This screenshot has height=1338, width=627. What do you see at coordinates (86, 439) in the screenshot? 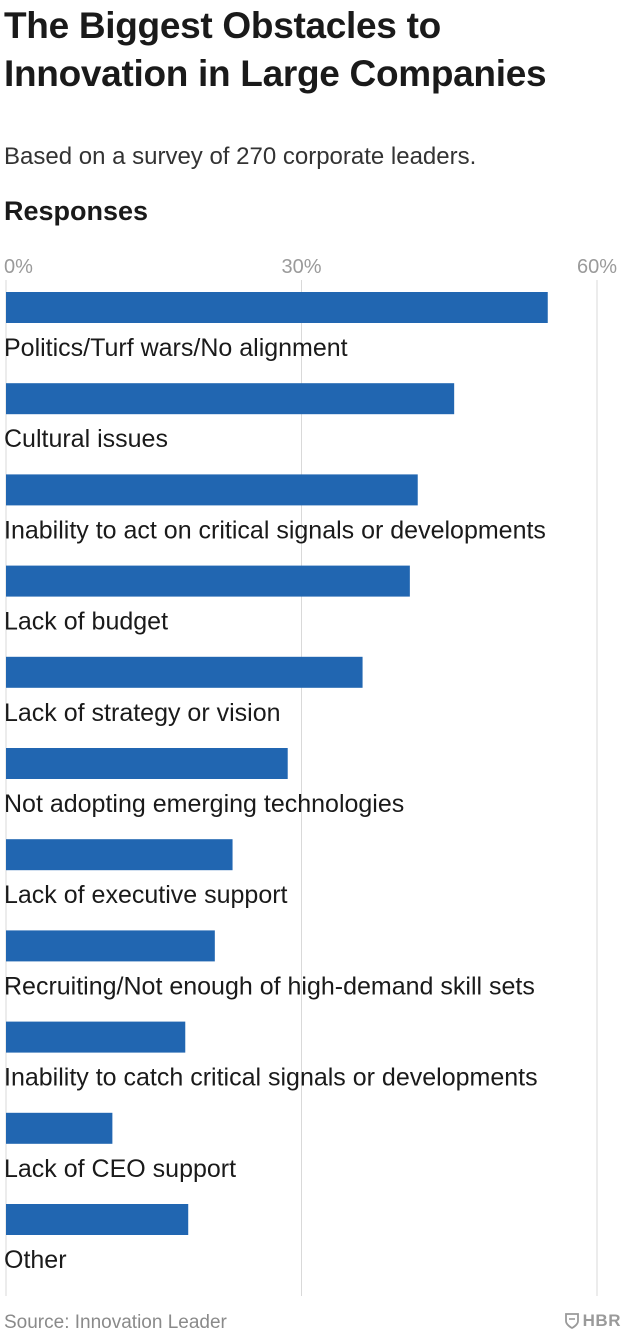
I see `category-label: Cultural issues` at bounding box center [86, 439].